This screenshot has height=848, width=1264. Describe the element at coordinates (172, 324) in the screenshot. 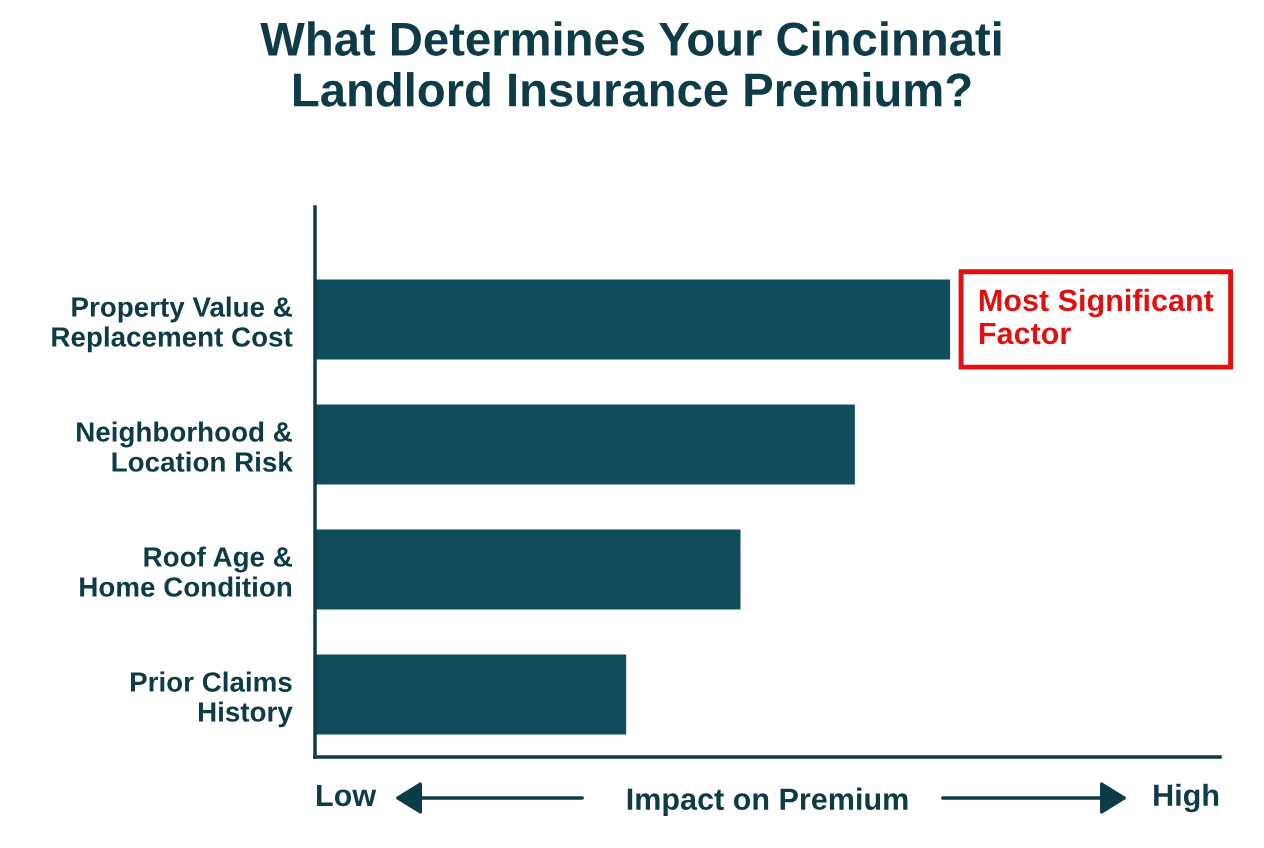

I see `y-tick-label: Property Value & Replacement Cost` at that location.